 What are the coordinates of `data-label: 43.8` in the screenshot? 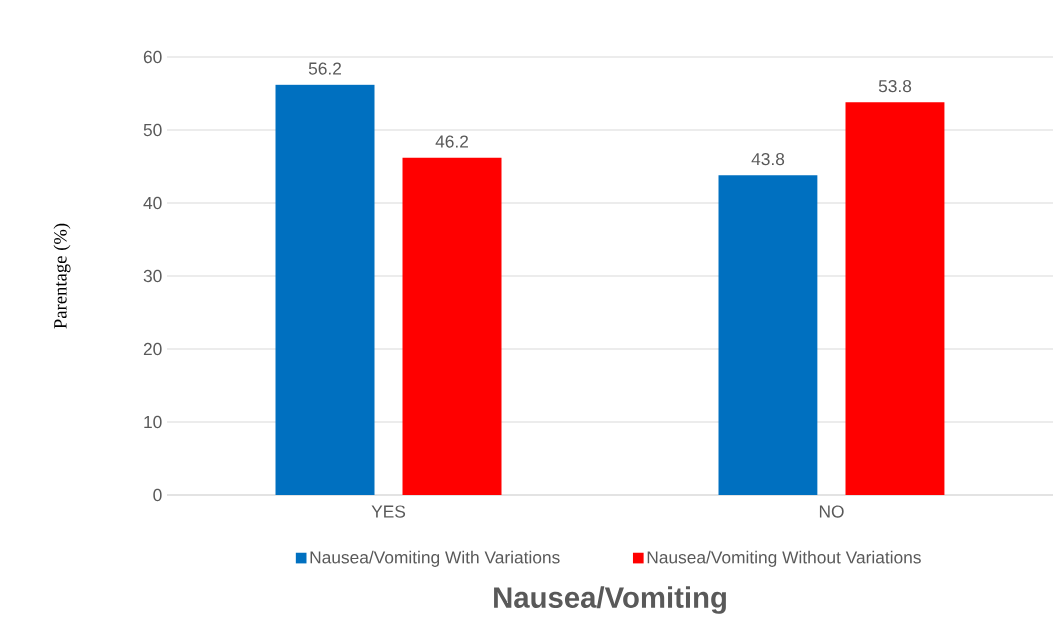 It's located at (768, 159).